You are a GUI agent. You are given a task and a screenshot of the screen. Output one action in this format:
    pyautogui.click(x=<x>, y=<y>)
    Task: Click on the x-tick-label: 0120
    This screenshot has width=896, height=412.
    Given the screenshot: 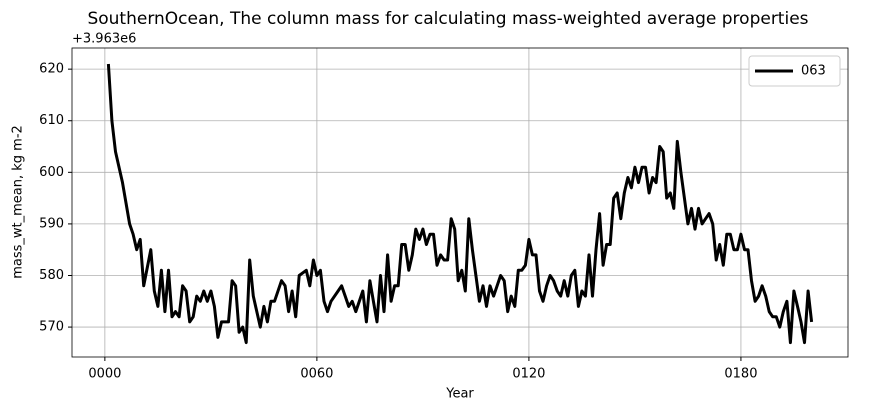 What is the action you would take?
    pyautogui.click(x=528, y=374)
    